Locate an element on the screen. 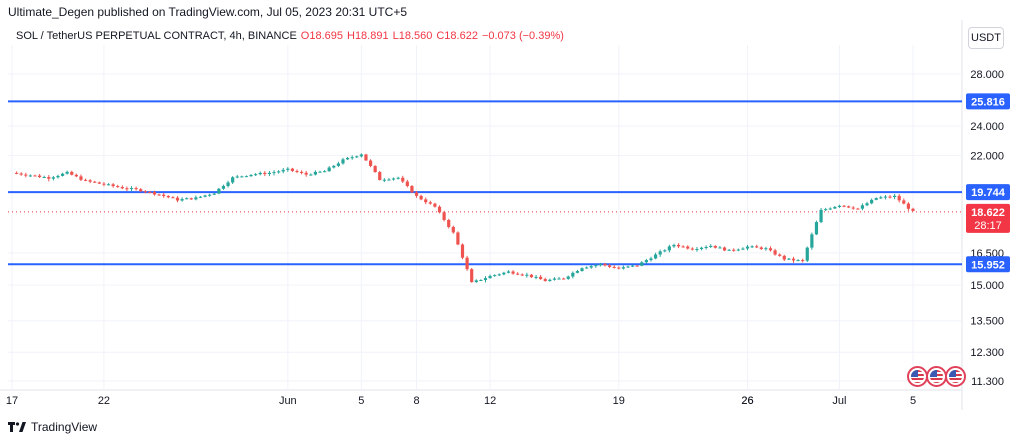  economic-events is located at coordinates (936, 376).